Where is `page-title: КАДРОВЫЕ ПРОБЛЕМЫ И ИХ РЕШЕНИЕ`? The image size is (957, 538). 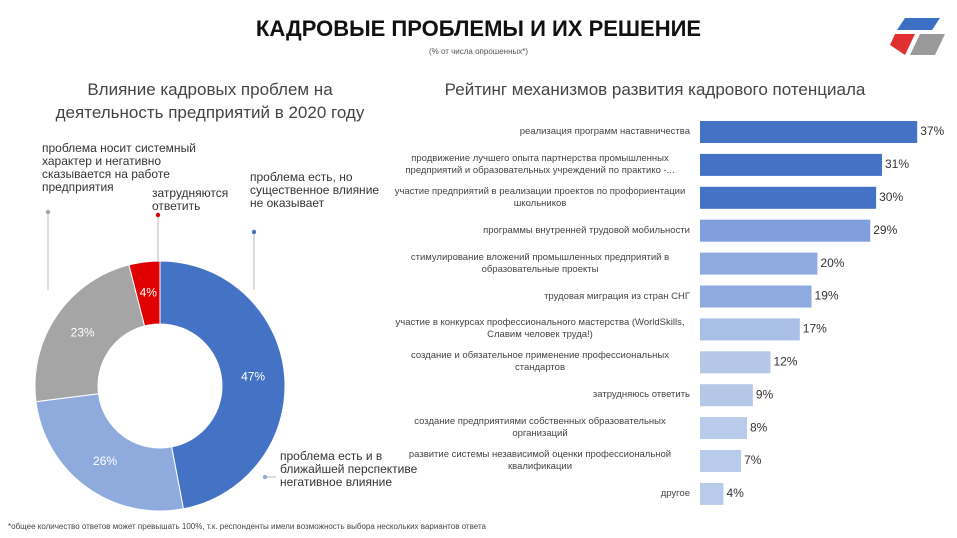
page-title: КАДРОВЫЕ ПРОБЛЕМЫ И ИХ РЕШЕНИЕ is located at coordinates (478, 28).